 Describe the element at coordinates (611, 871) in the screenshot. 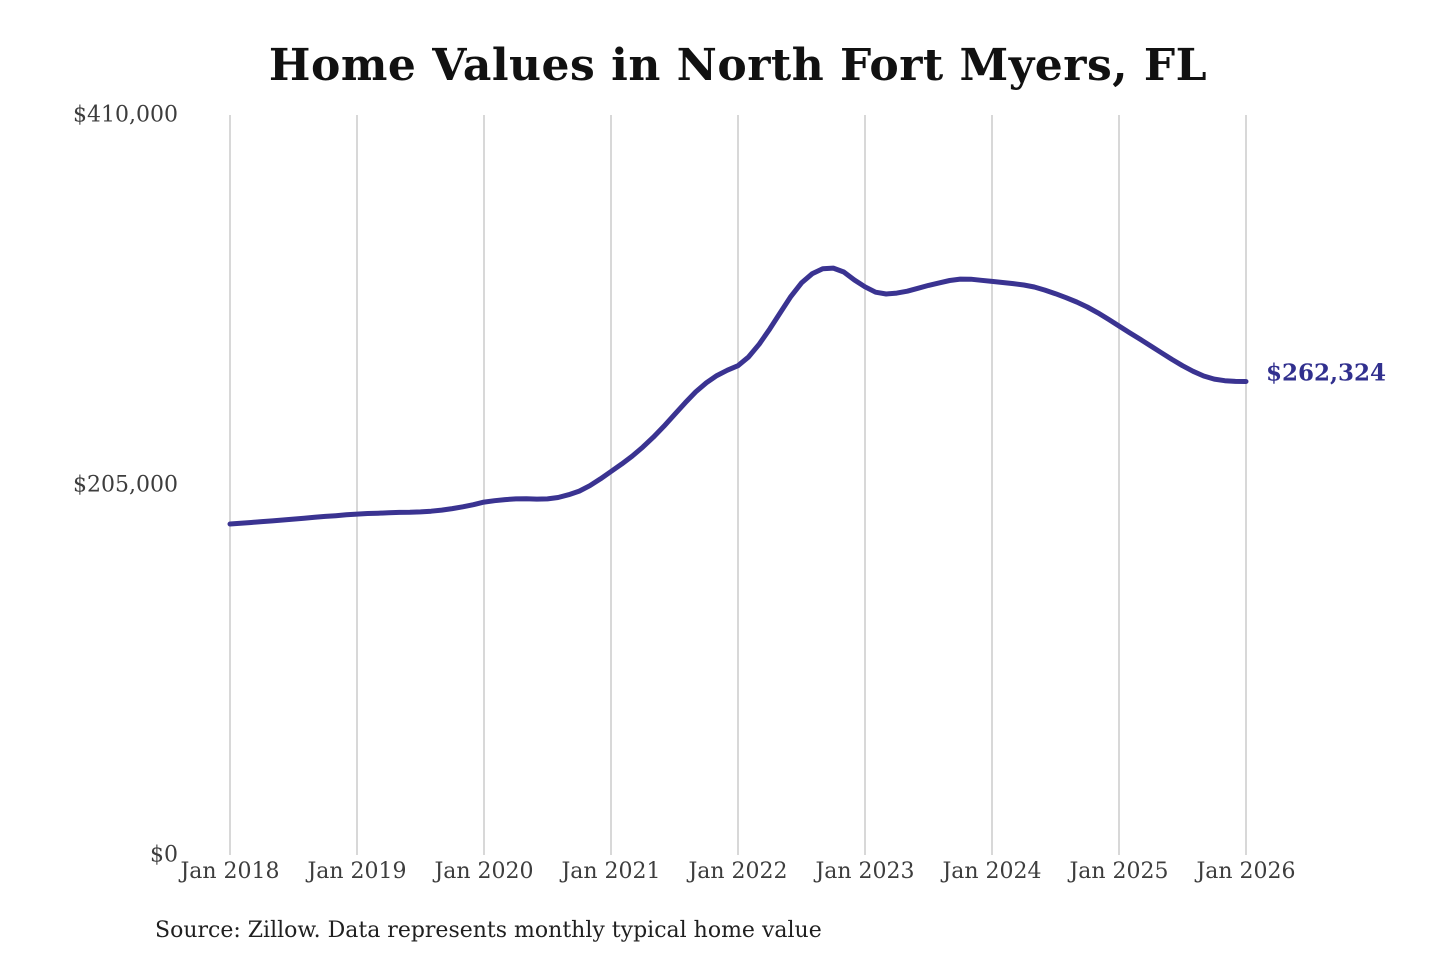

I see `x-tick-label: Jan 2021` at that location.